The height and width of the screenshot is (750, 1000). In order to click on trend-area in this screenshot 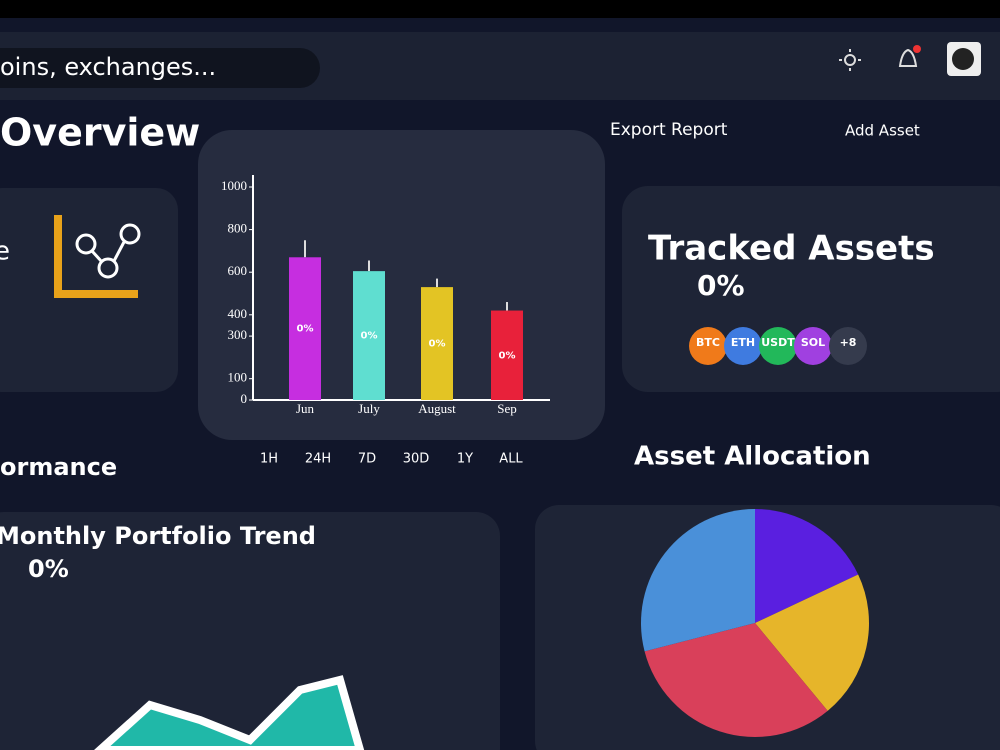, I will do `click(229, 712)`.